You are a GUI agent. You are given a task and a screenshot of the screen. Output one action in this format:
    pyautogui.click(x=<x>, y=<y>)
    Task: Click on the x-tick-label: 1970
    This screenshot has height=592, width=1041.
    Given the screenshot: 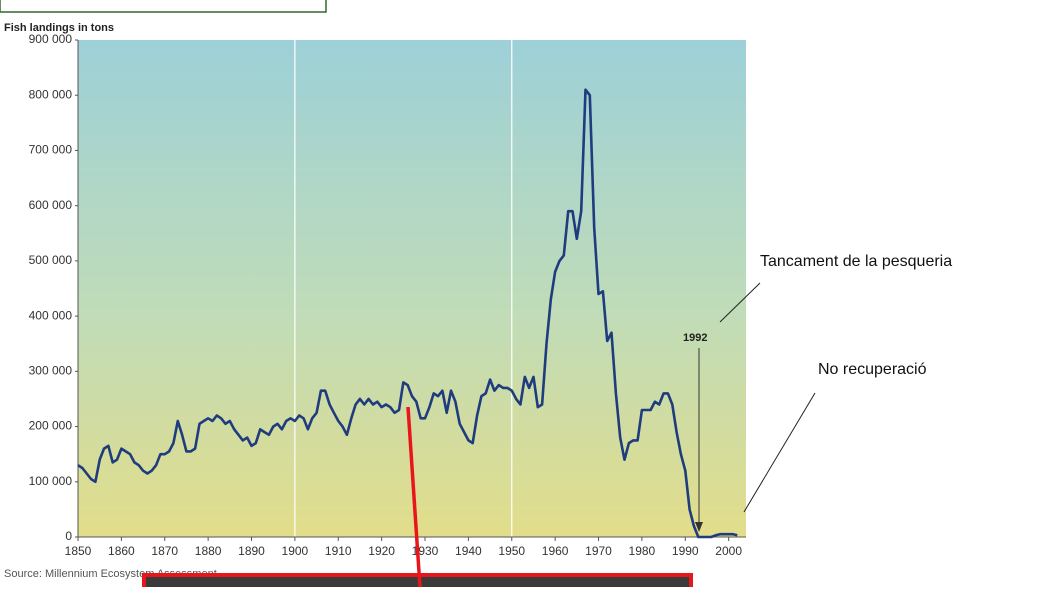 What is the action you would take?
    pyautogui.click(x=598, y=551)
    